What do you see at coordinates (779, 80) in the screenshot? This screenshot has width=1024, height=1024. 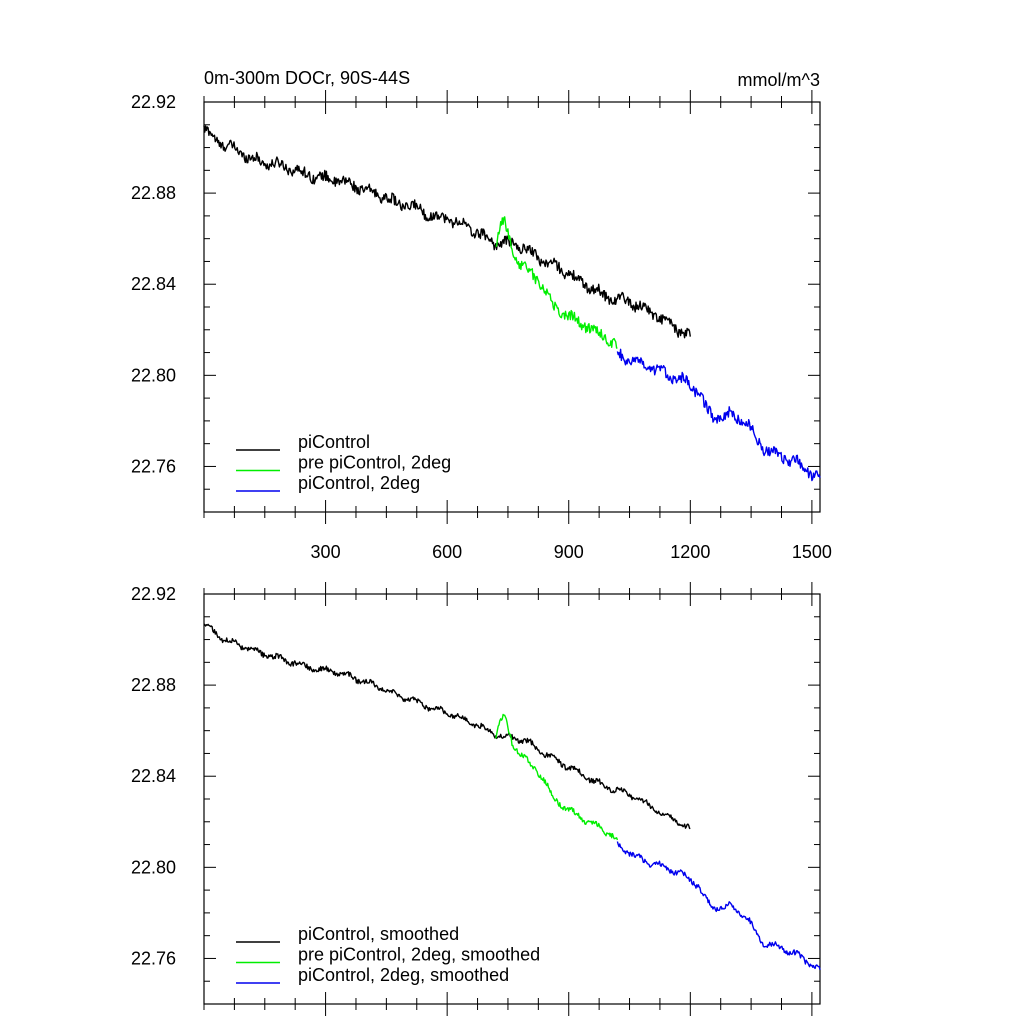 I see `chart-units: mmol/m^3` at bounding box center [779, 80].